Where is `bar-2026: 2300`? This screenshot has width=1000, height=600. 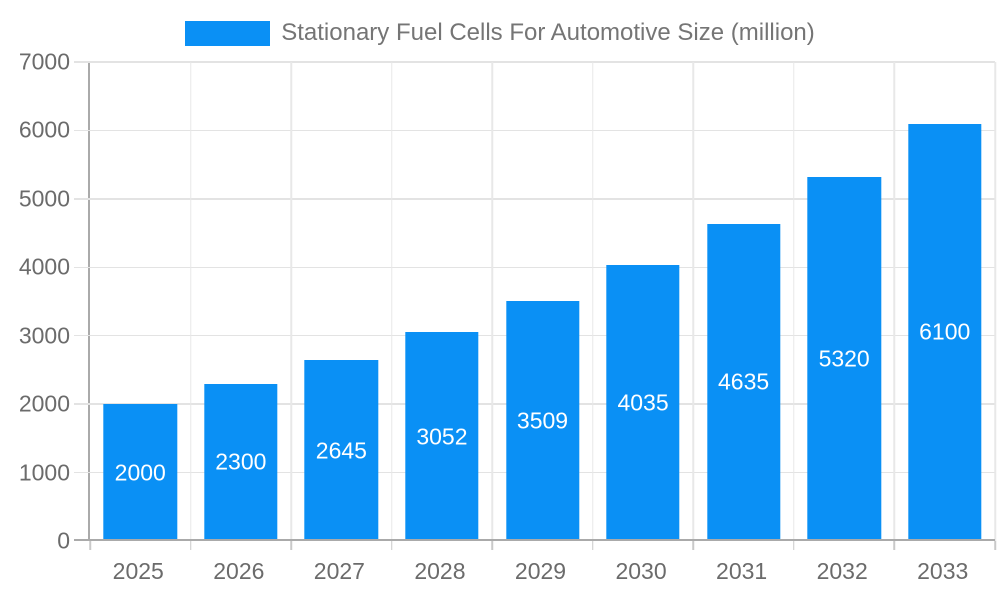 bar-2026: 2300 is located at coordinates (241, 462).